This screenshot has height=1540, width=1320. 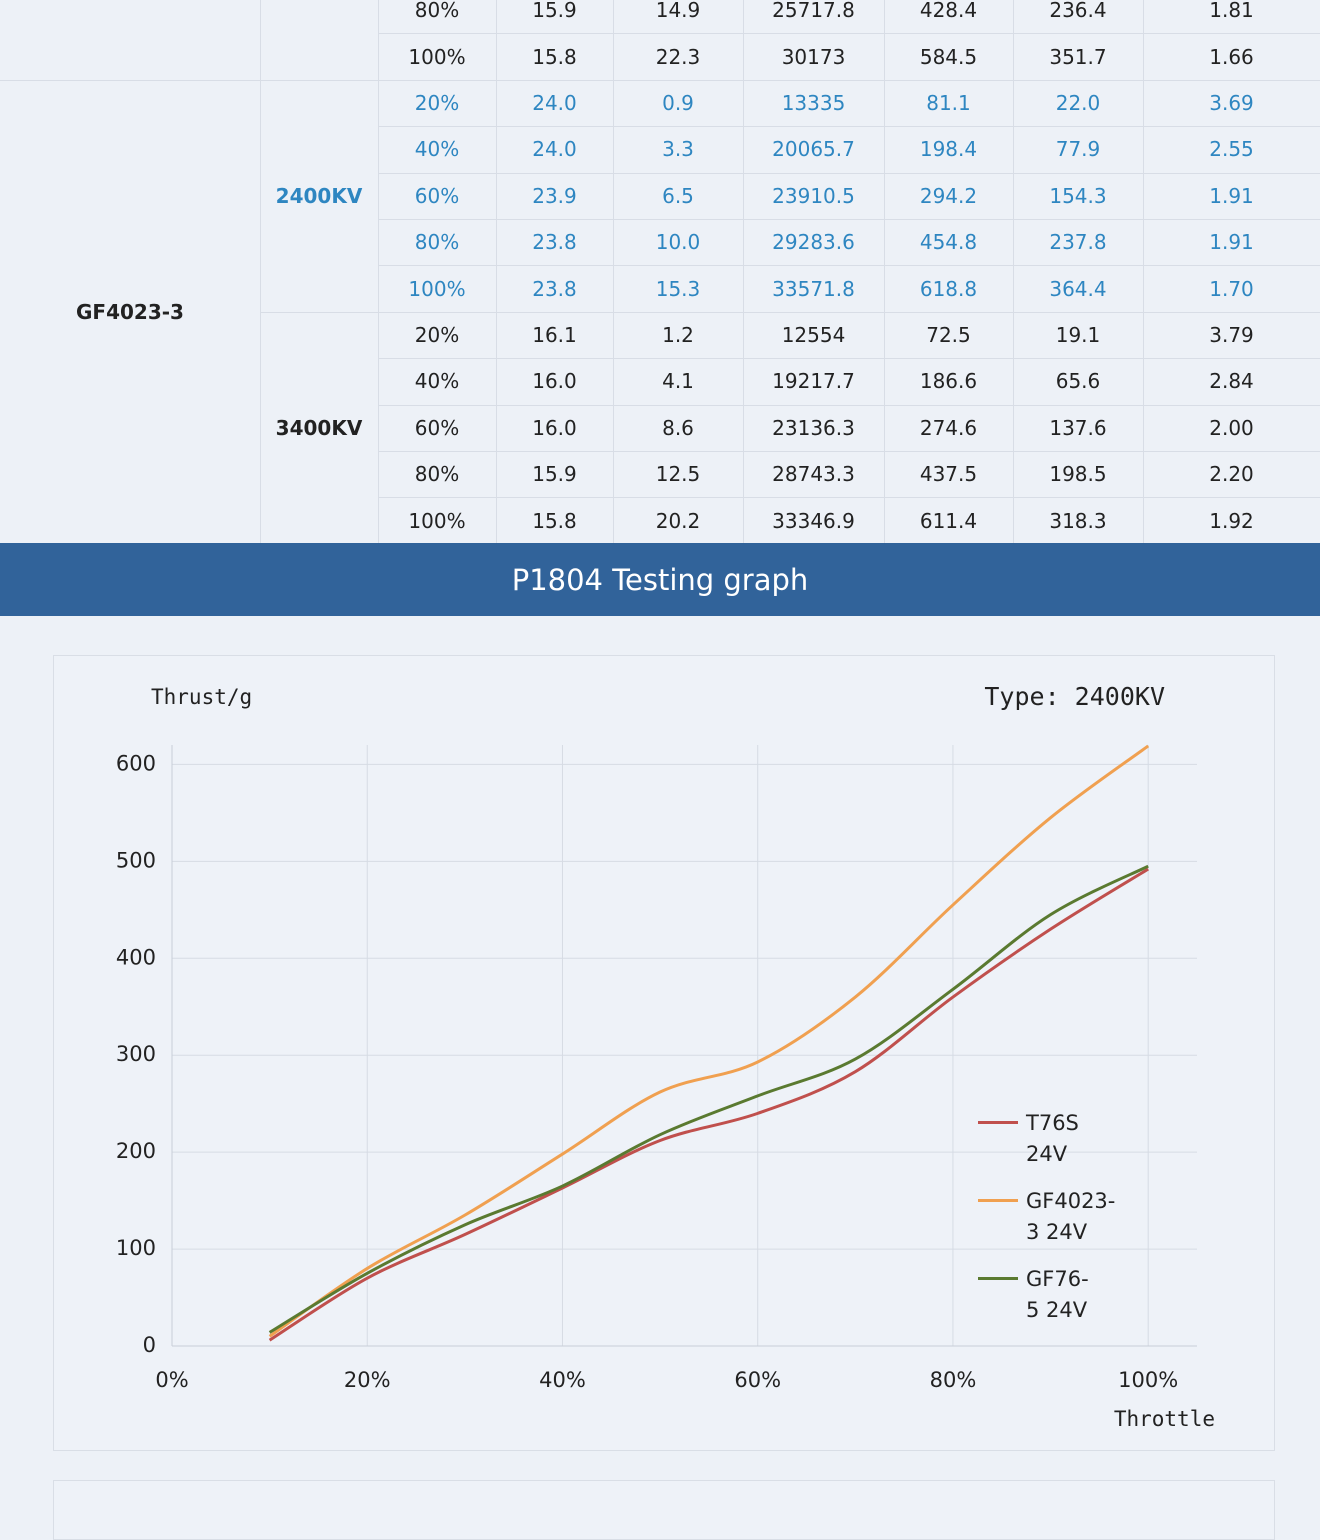 I want to click on y-axis-label: Thrust/g, so click(x=201, y=697).